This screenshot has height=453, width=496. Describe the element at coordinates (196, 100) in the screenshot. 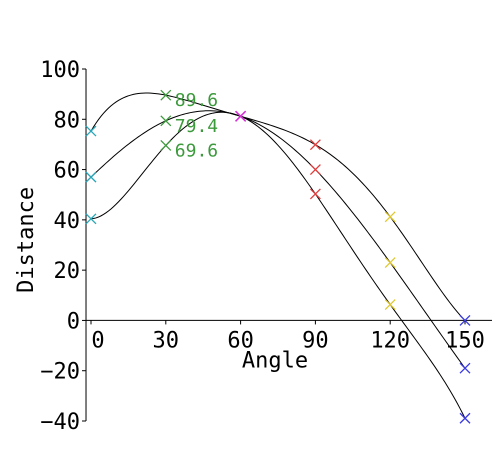

I see `data-label: 89.6` at that location.